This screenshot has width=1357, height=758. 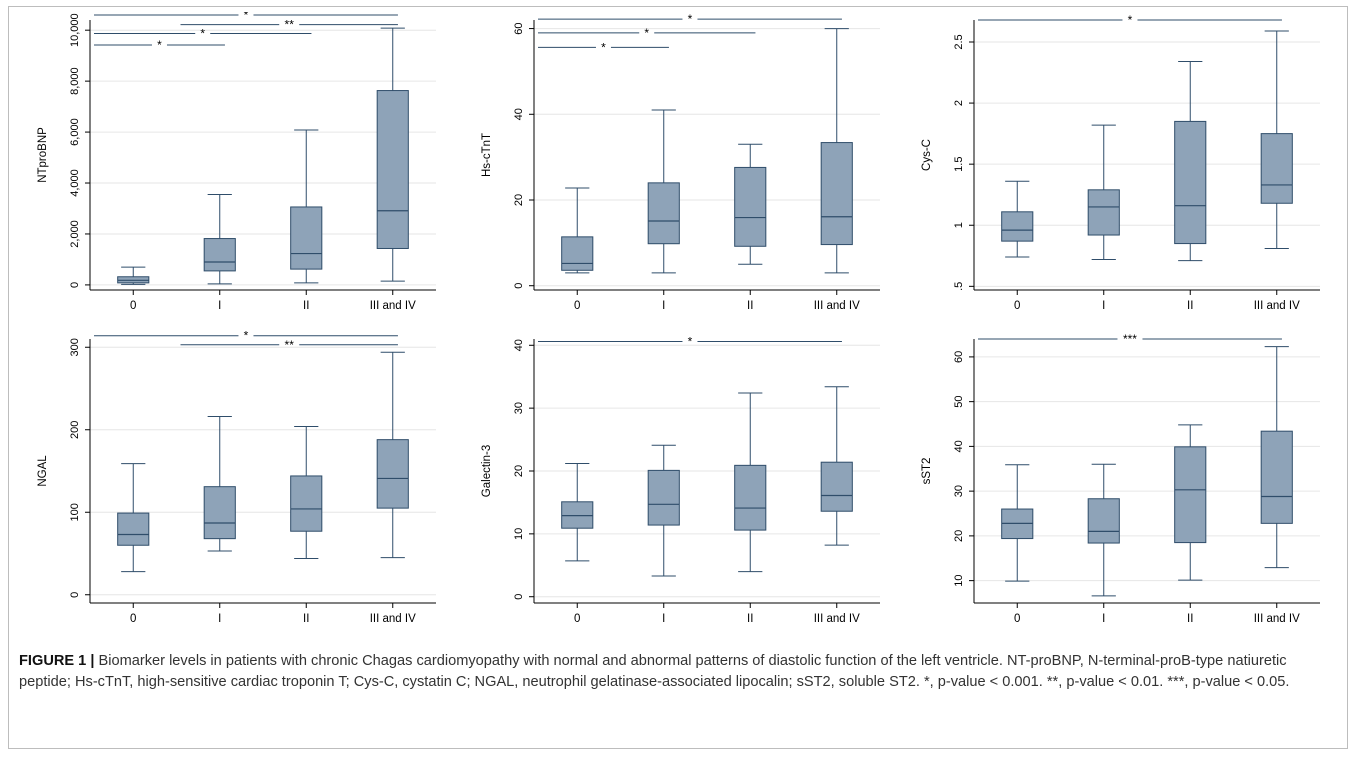 I want to click on y-tick-label: 200, so click(x=75, y=430).